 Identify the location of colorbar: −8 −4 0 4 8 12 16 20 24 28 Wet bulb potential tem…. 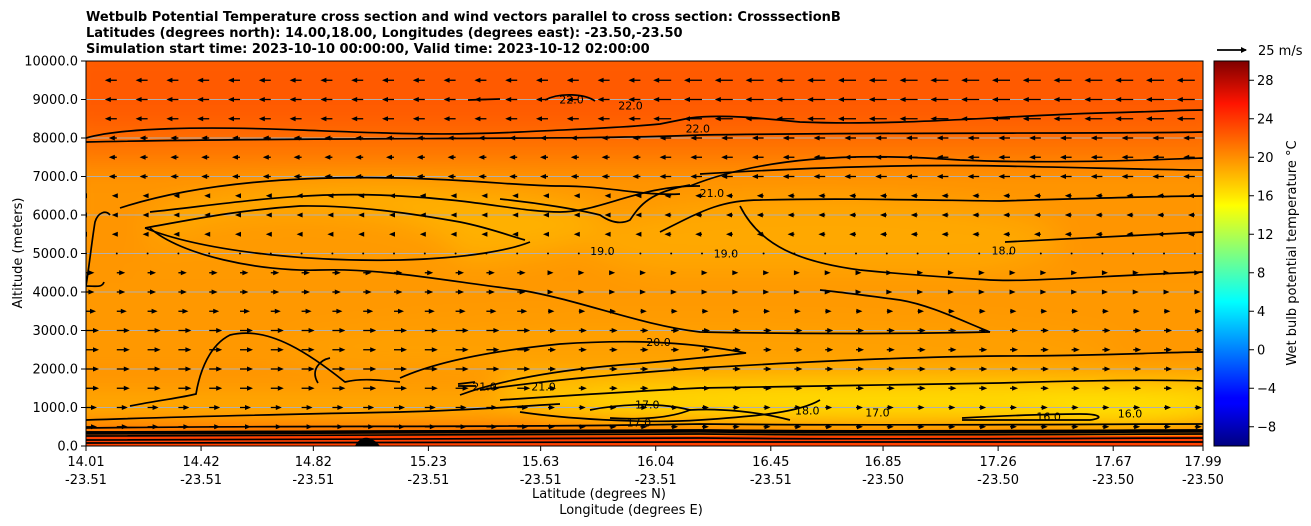
(1256, 253).